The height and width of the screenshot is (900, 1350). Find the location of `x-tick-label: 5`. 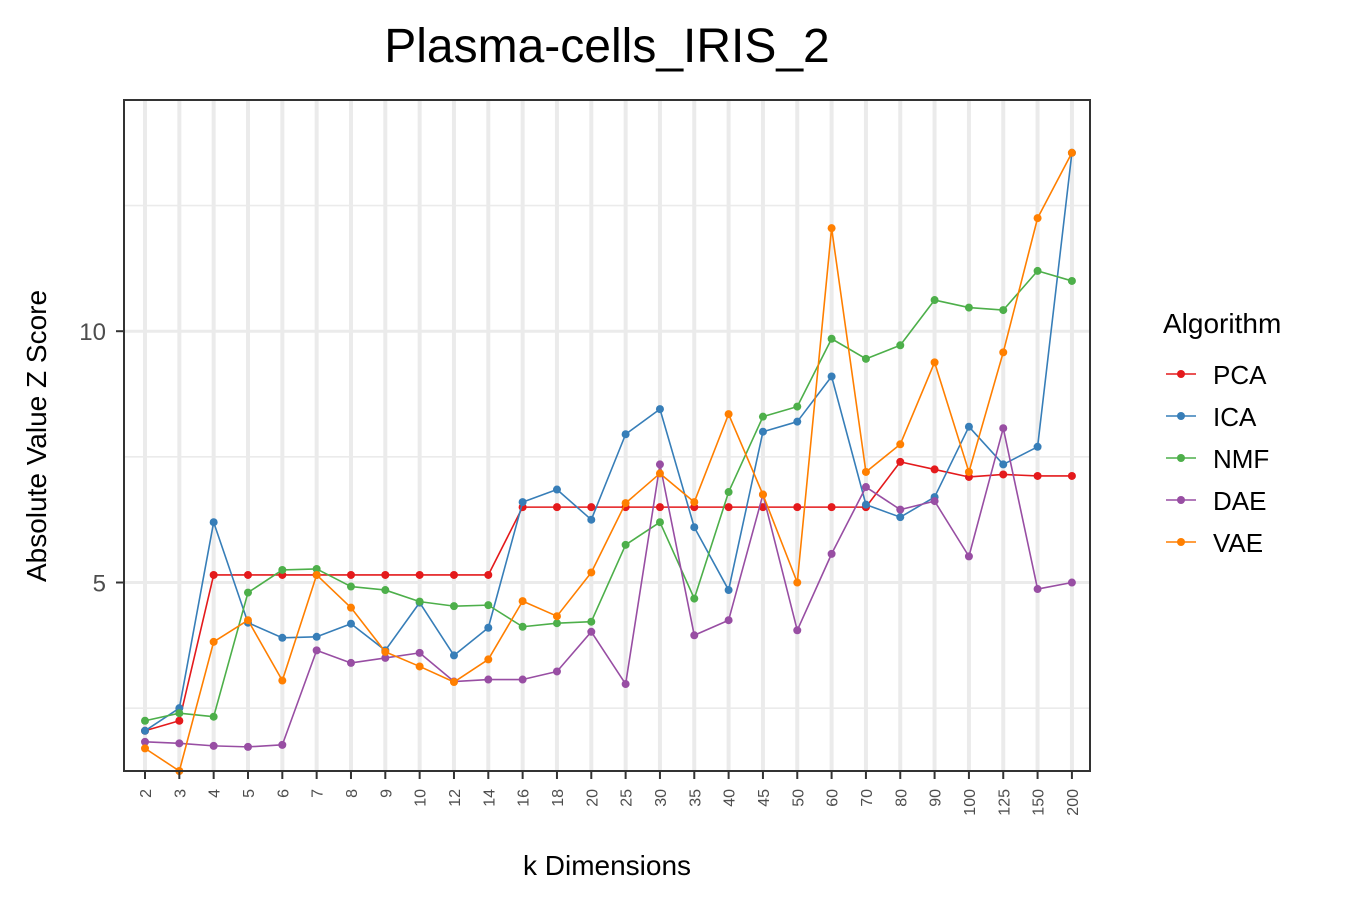

x-tick-label: 5 is located at coordinates (249, 793).